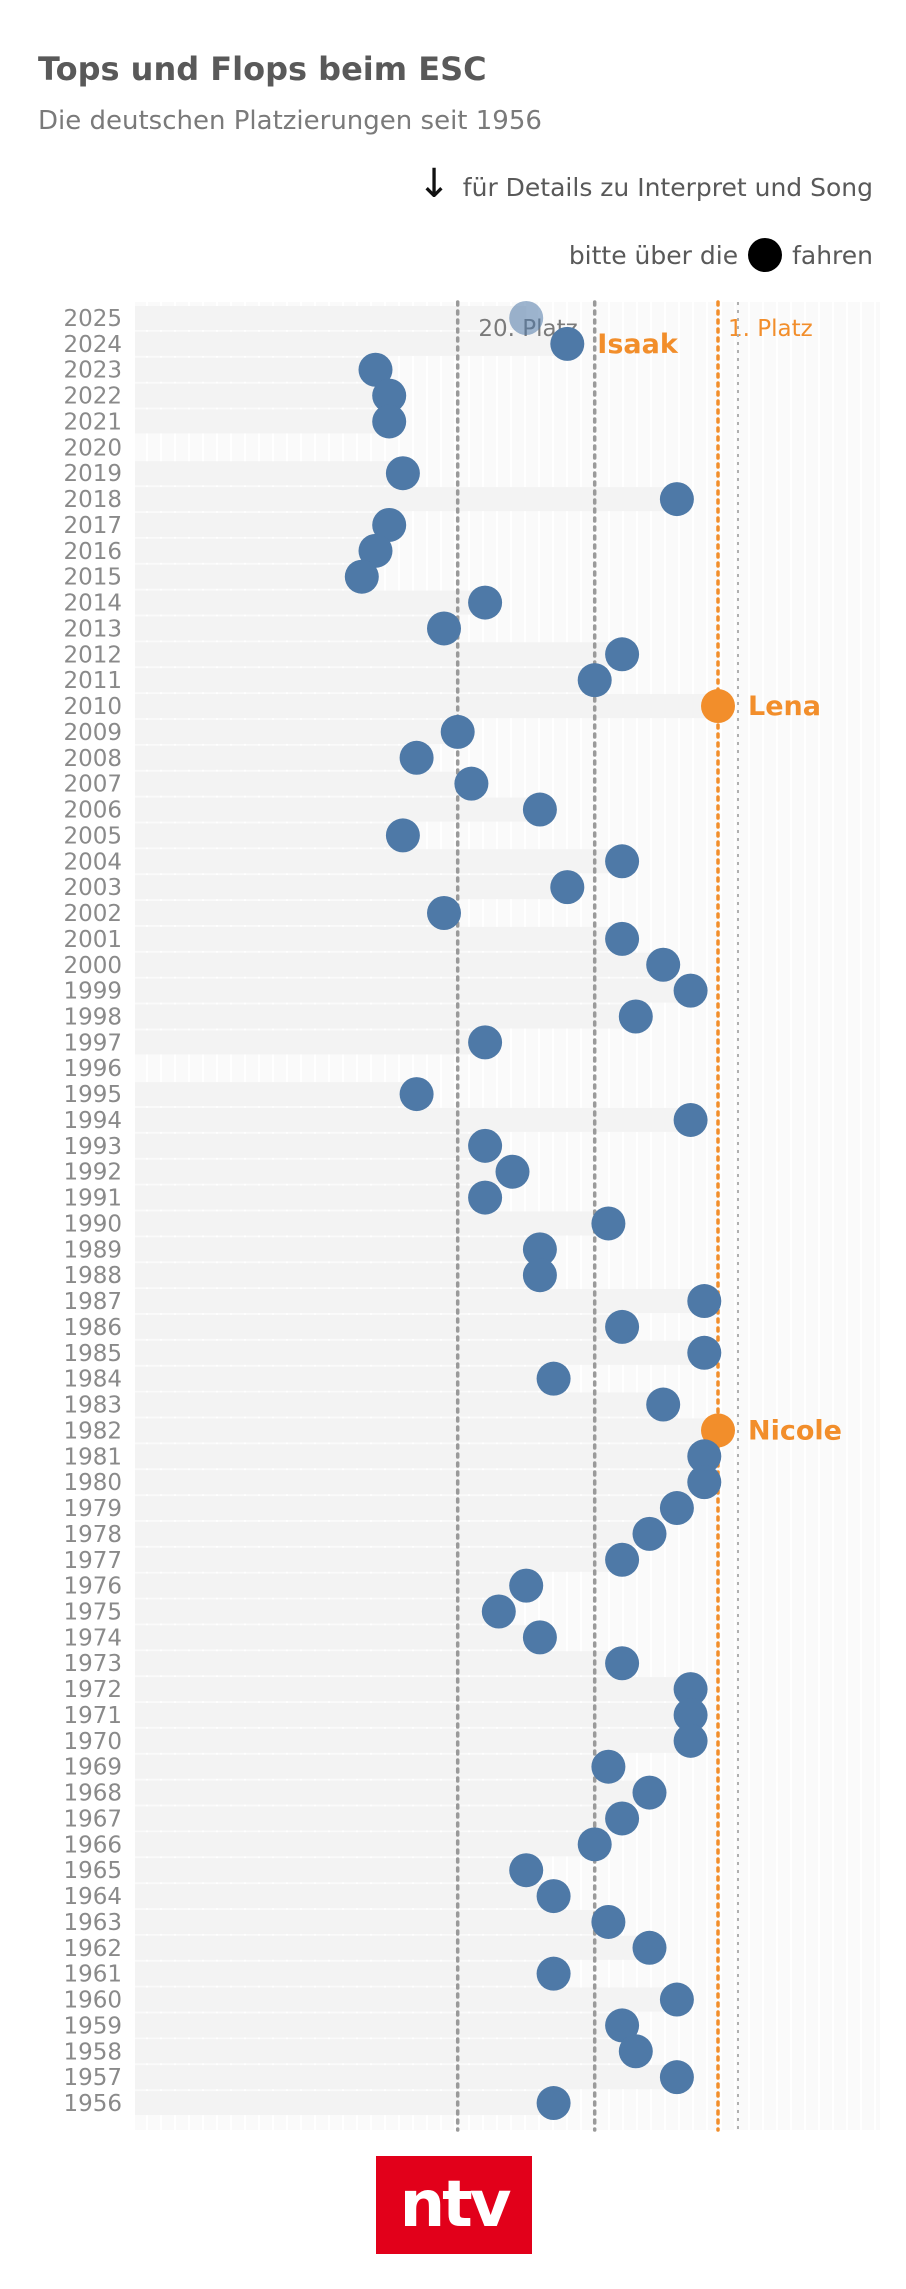  What do you see at coordinates (645, 184) in the screenshot?
I see `hover-hint-line1: ↓ für Details zu Interpret und Song` at bounding box center [645, 184].